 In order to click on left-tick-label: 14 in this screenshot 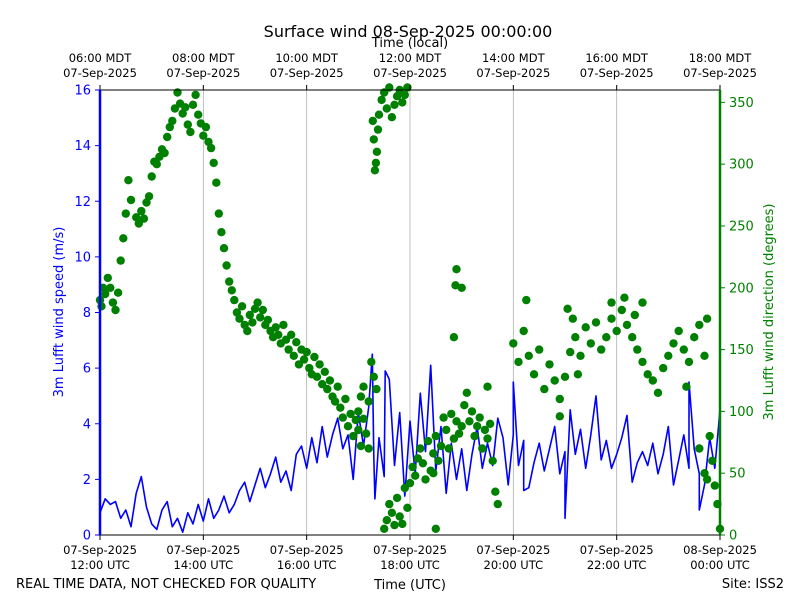, I will do `click(82, 146)`.